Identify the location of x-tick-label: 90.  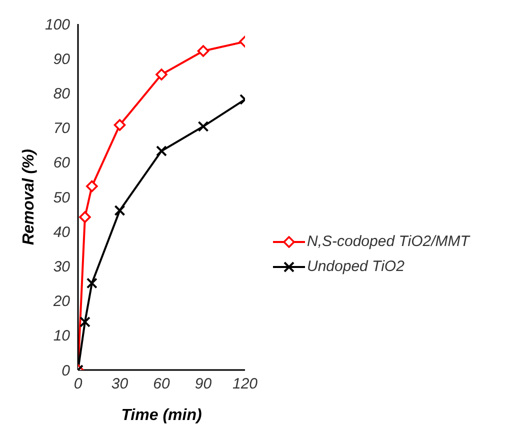
(203, 384).